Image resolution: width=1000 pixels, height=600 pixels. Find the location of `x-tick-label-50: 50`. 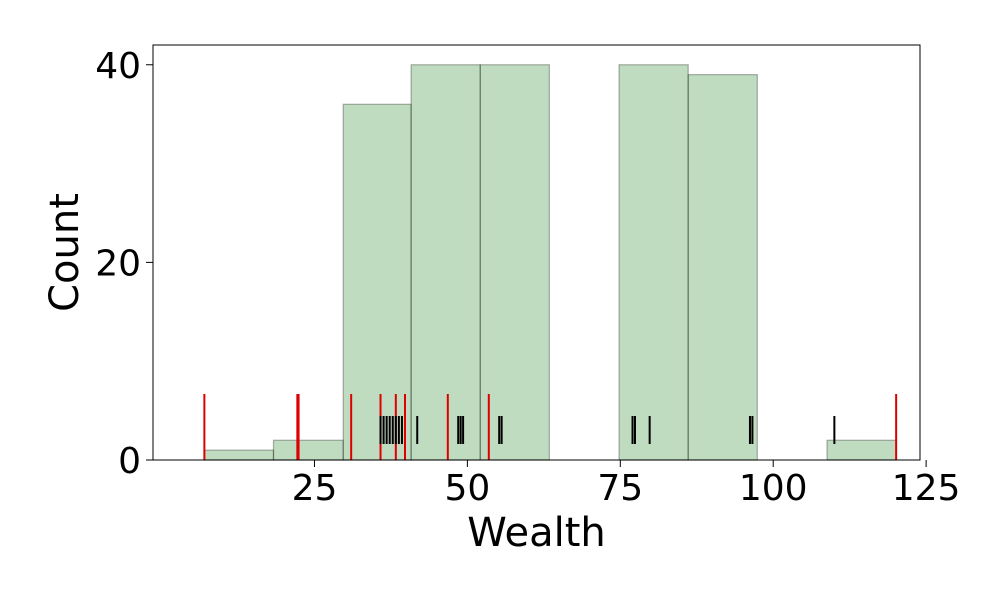

x-tick-label-50: 50 is located at coordinates (467, 488).